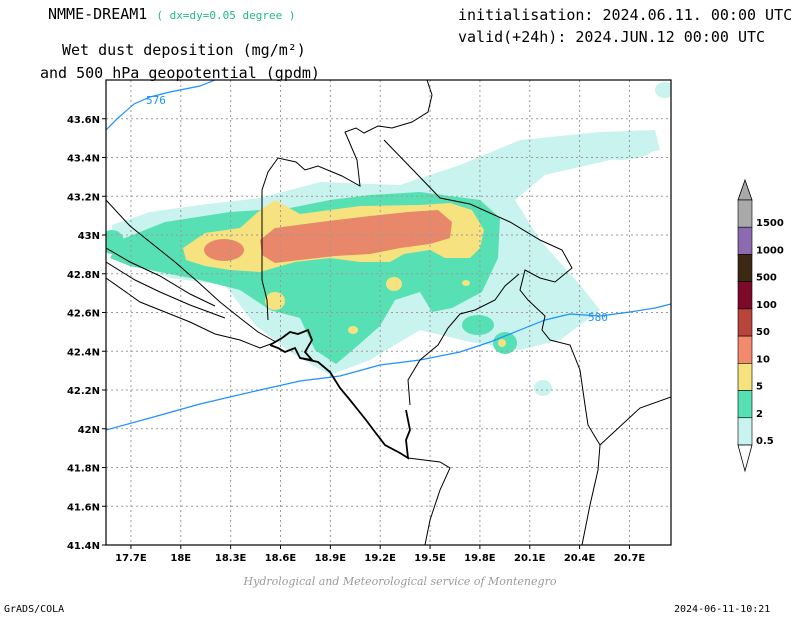  What do you see at coordinates (760, 325) in the screenshot?
I see `color-legend: 1500 1000 500 100 50 10 5 2 0.5` at bounding box center [760, 325].